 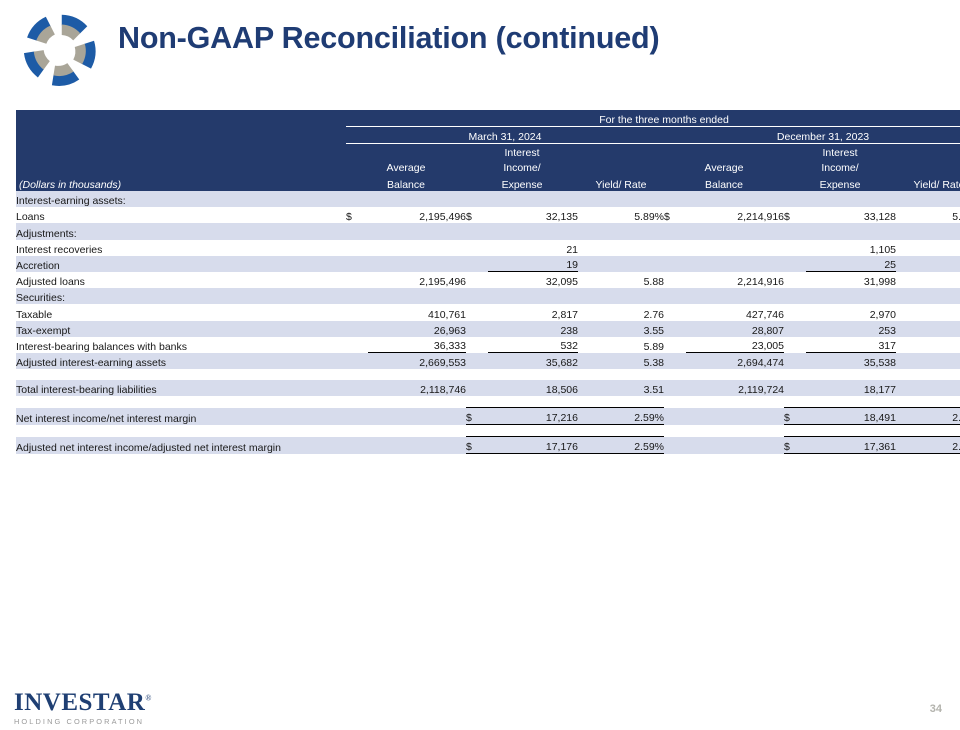 I want to click on interest-income-expense: 18,506, so click(x=533, y=388).